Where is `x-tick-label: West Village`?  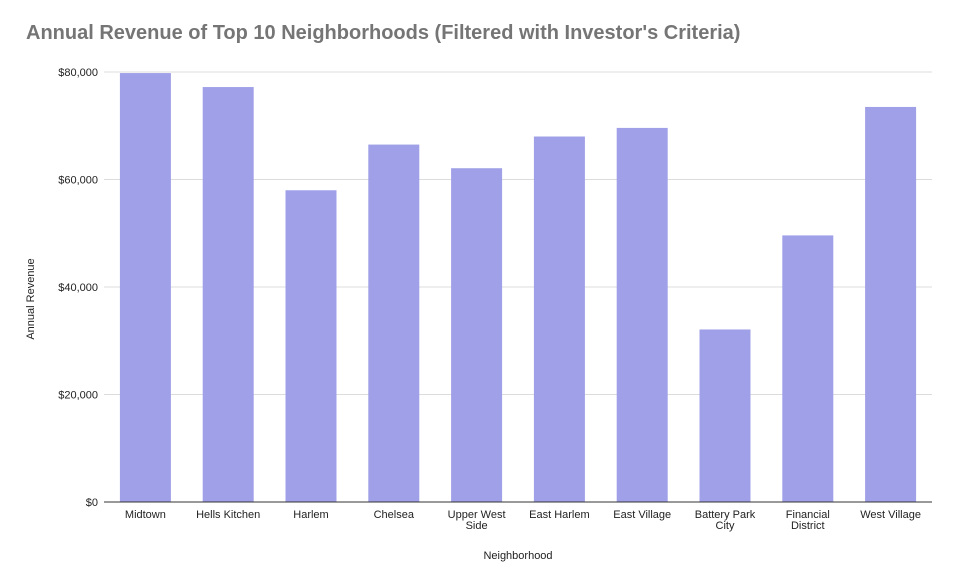
x-tick-label: West Village is located at coordinates (890, 515).